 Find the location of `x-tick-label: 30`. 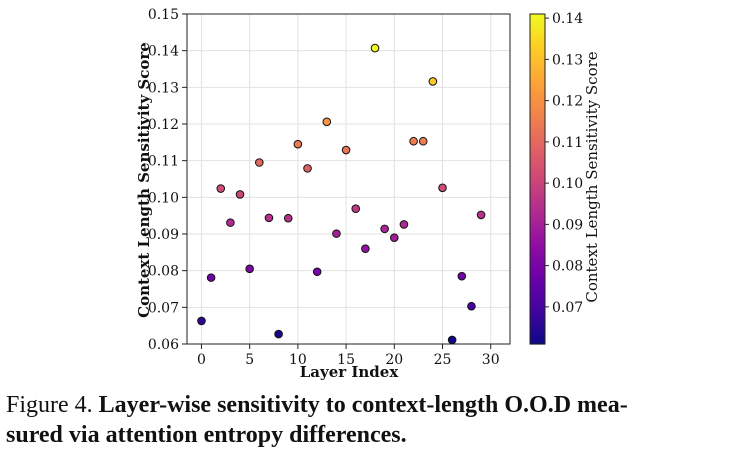

x-tick-label: 30 is located at coordinates (491, 360).